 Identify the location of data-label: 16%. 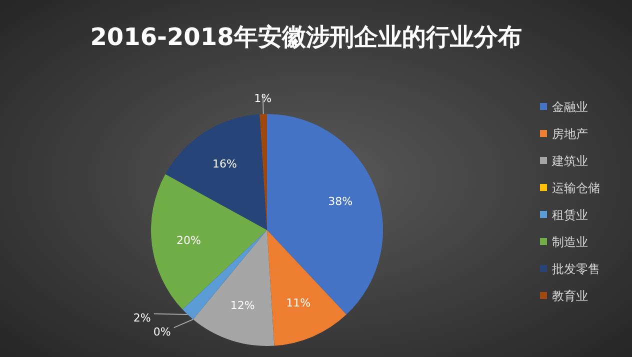
(224, 163).